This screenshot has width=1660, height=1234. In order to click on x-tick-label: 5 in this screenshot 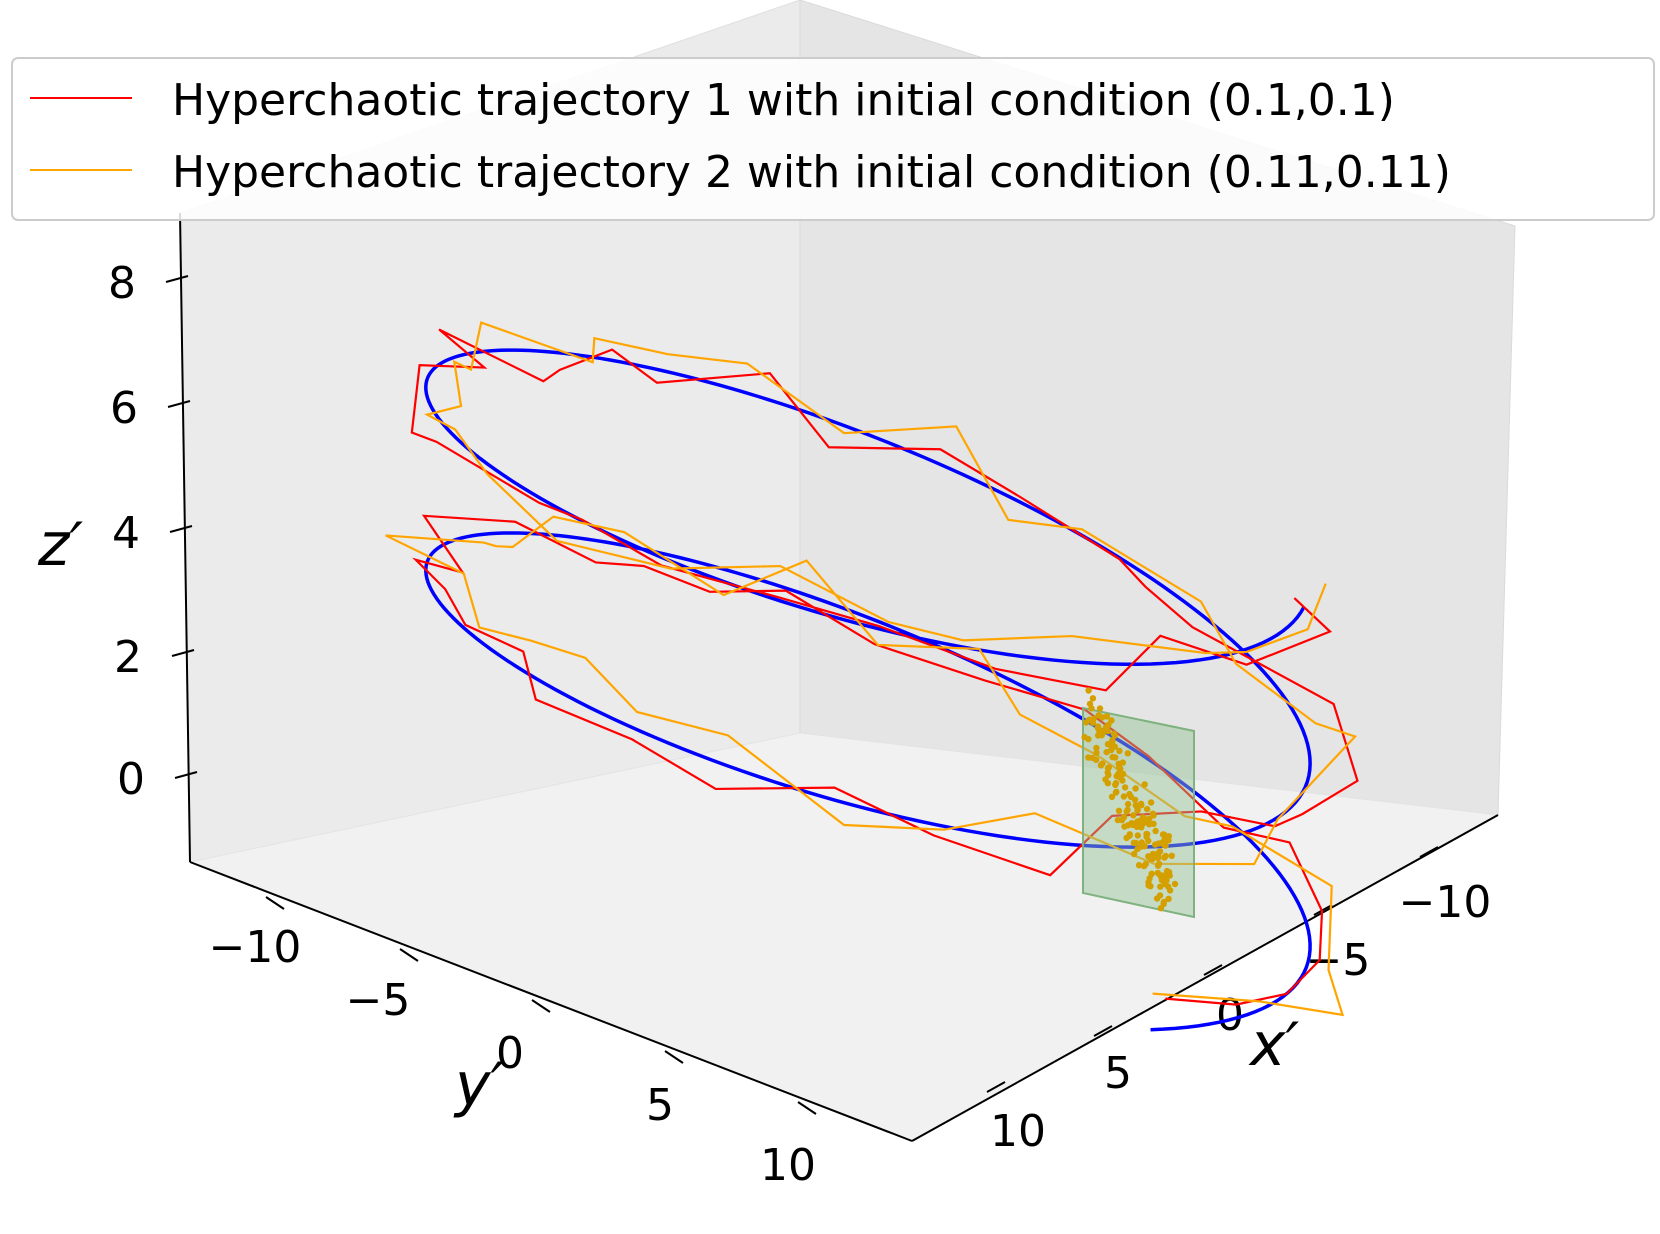, I will do `click(1118, 1073)`.